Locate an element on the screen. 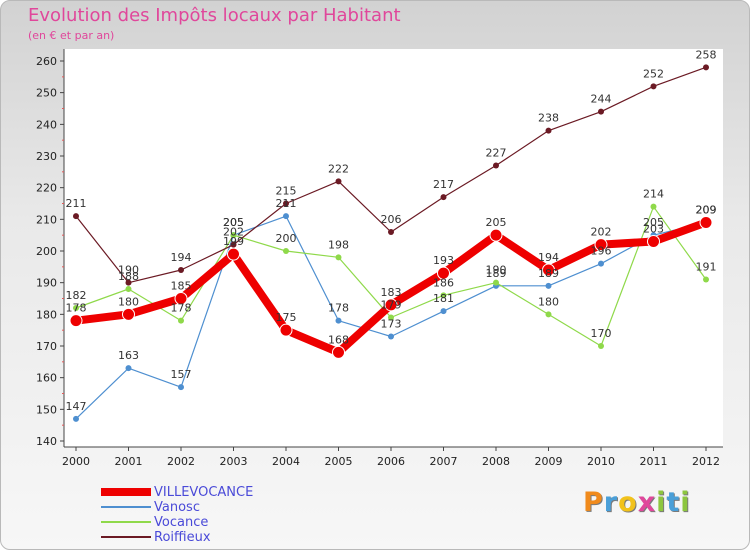  logo-letter: t is located at coordinates (673, 502).